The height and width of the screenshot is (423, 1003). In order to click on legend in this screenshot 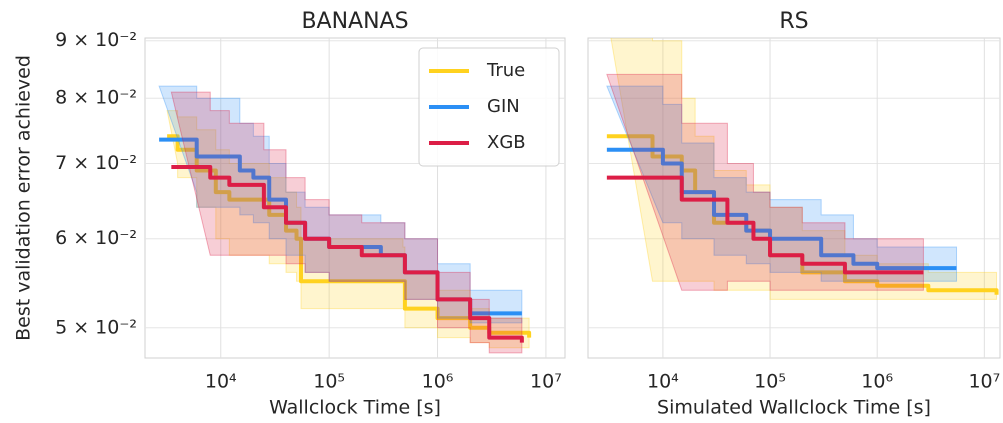, I will do `click(489, 107)`.